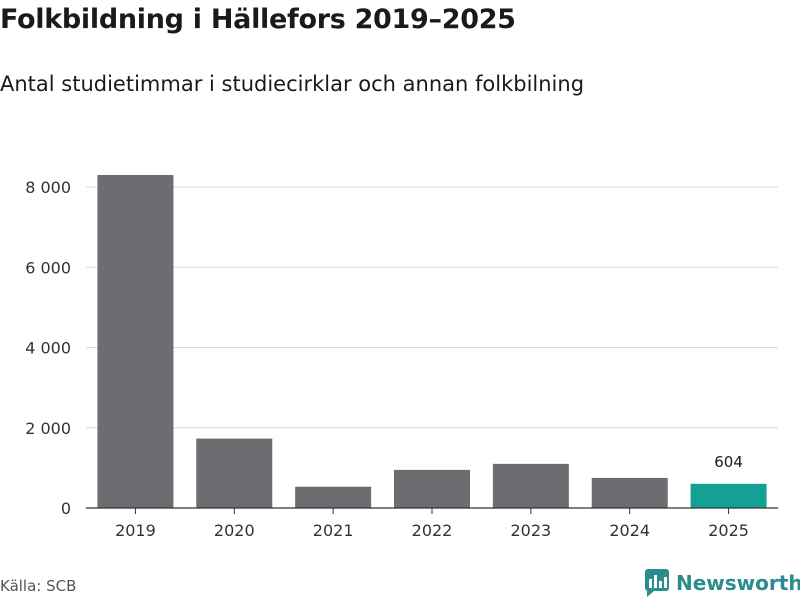 This screenshot has width=800, height=600. Describe the element at coordinates (629, 530) in the screenshot. I see `x-tick-label: 2024` at that location.